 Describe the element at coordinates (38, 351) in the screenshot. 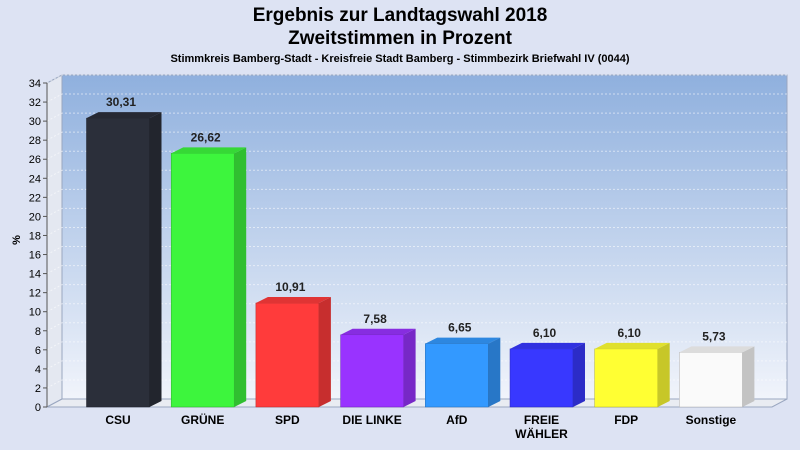

I see `y-tick-label: 6` at that location.